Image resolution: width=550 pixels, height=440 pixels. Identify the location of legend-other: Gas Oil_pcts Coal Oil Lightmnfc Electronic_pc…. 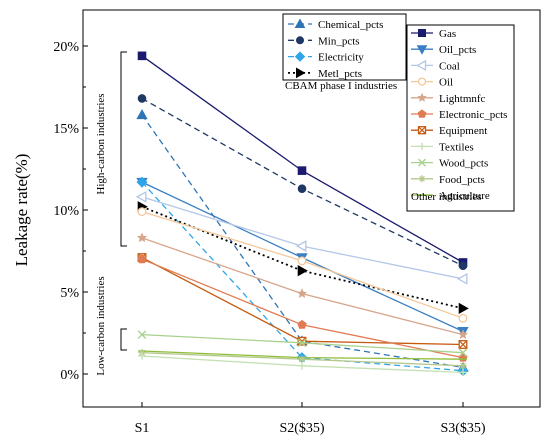
(460, 118).